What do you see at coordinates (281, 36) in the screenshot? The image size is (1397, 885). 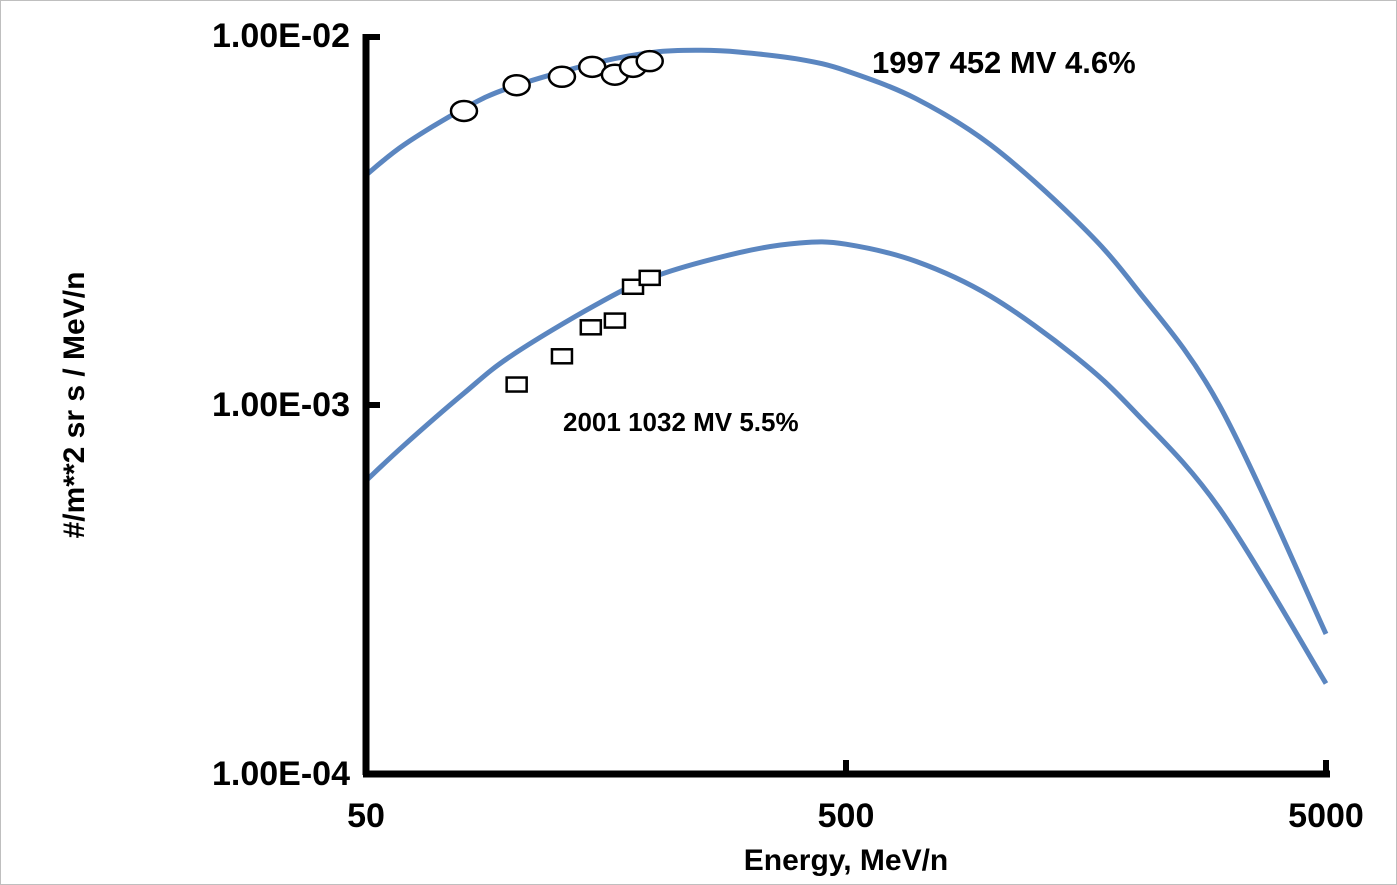 I see `y-tick-label: 1.00E-02` at bounding box center [281, 36].